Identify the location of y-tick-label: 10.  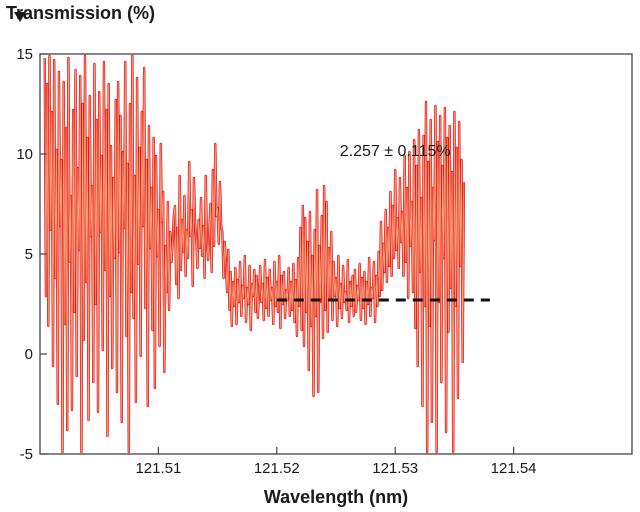
(24, 154).